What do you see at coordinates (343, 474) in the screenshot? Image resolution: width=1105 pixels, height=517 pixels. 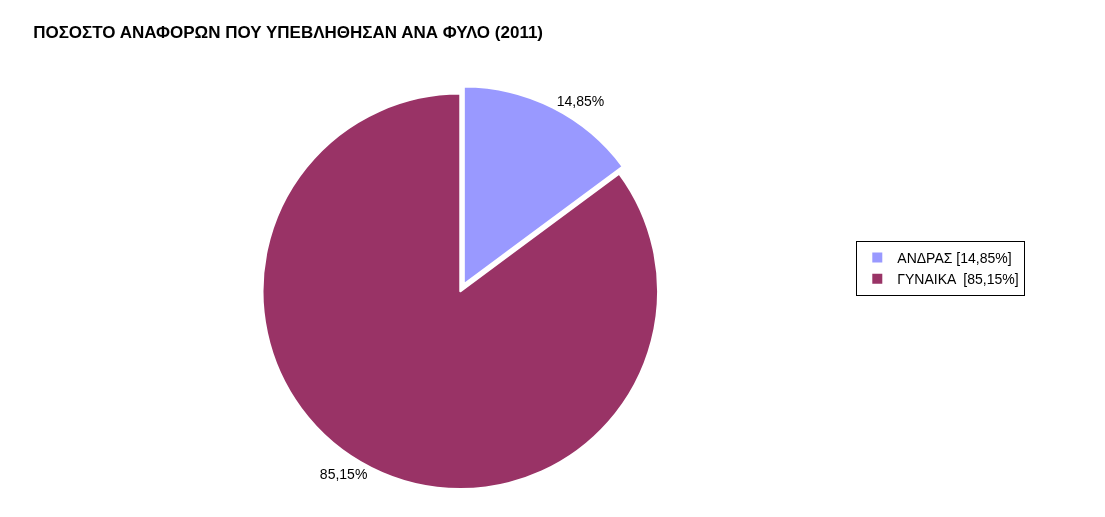 I see `data-label: 85,15%` at bounding box center [343, 474].